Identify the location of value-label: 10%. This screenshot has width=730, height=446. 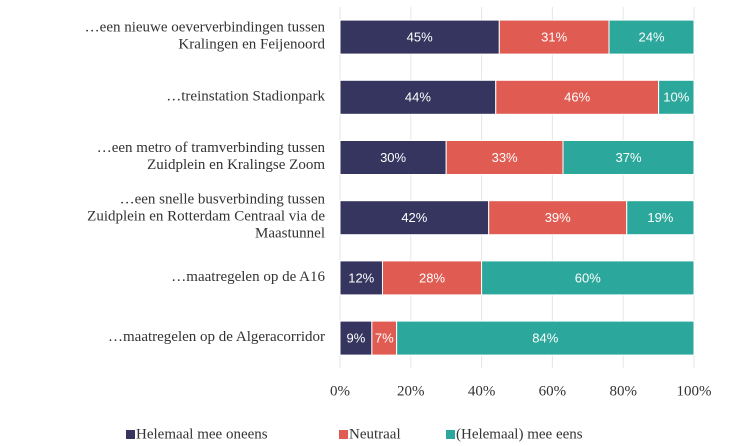
(676, 97).